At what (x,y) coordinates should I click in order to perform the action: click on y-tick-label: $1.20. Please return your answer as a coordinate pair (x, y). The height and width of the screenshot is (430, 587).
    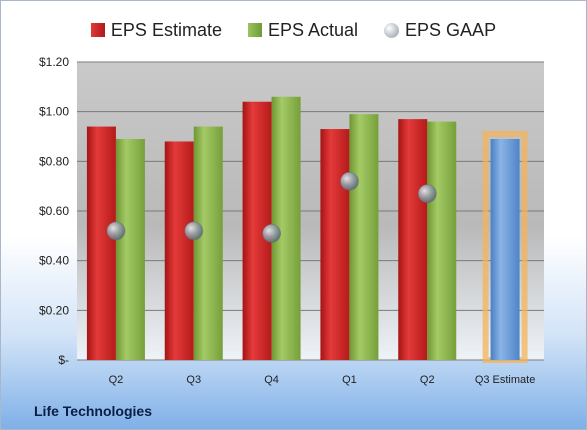
    Looking at the image, I should click on (54, 62).